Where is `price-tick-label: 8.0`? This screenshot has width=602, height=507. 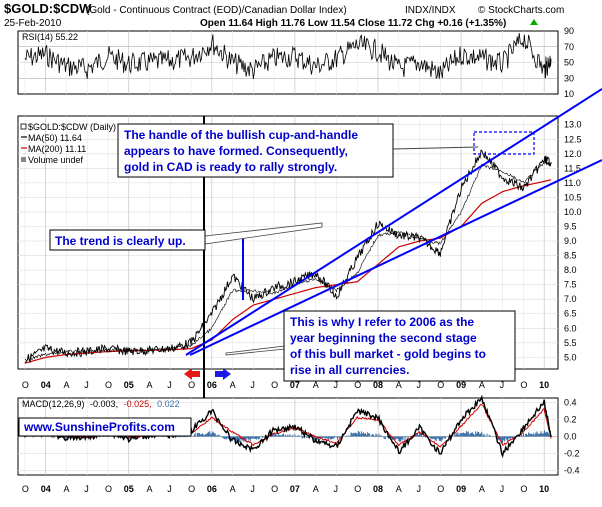 price-tick-label: 8.0 is located at coordinates (570, 270).